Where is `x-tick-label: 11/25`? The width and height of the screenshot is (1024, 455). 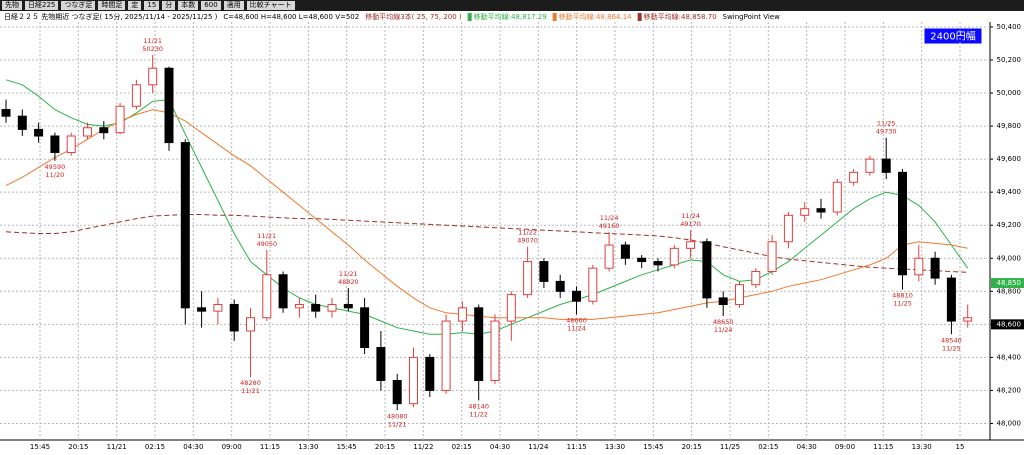 x-tick-label: 11/25 is located at coordinates (730, 447).